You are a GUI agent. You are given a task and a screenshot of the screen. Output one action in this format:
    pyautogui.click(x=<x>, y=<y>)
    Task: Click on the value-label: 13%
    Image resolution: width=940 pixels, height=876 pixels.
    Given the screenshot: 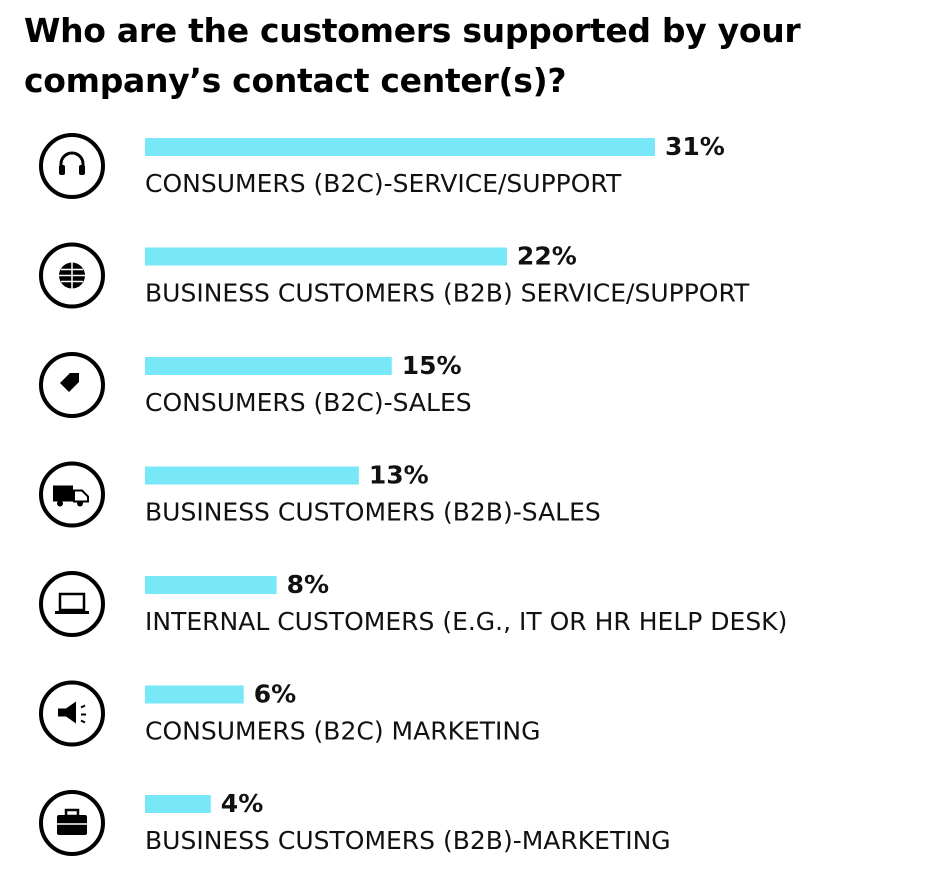 What is the action you would take?
    pyautogui.click(x=399, y=475)
    